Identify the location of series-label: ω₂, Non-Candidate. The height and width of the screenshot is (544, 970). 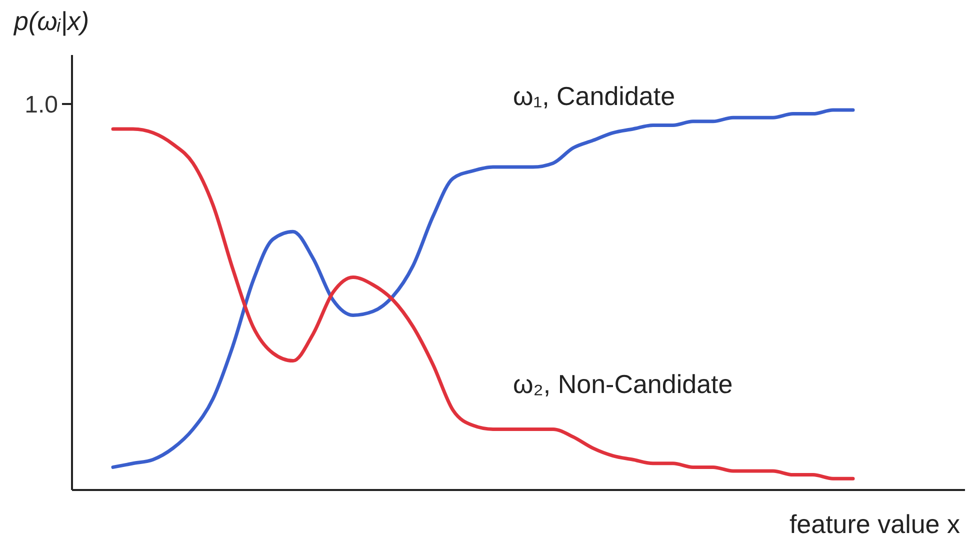
(623, 384).